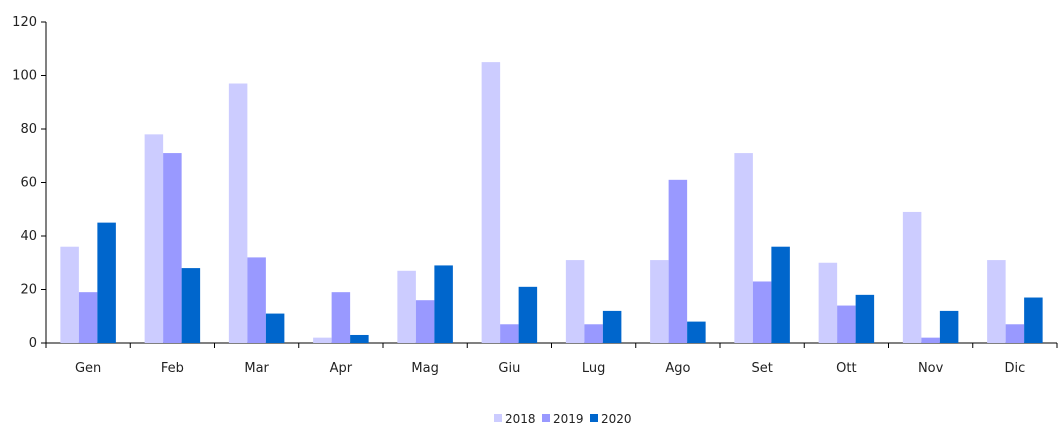 The image size is (1062, 430). Describe the element at coordinates (912, 277) in the screenshot. I see `bar-2018-nov` at that location.